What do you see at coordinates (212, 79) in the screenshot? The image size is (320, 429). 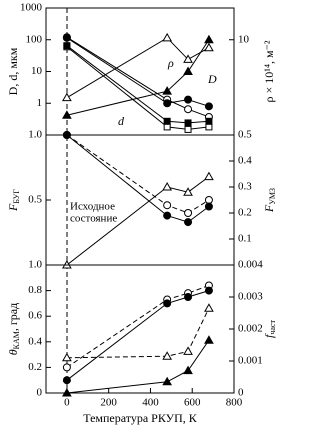 I see `annotation: D` at bounding box center [212, 79].